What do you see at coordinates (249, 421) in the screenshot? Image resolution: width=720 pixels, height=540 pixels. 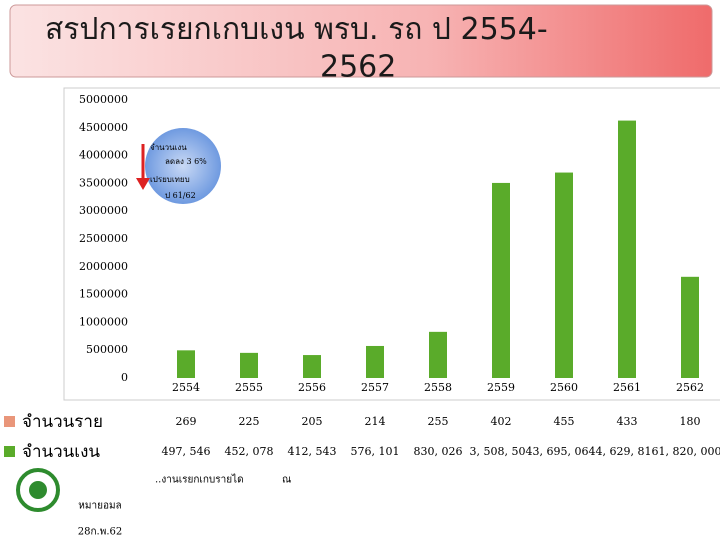 I see `table-cell: 225` at bounding box center [249, 421].